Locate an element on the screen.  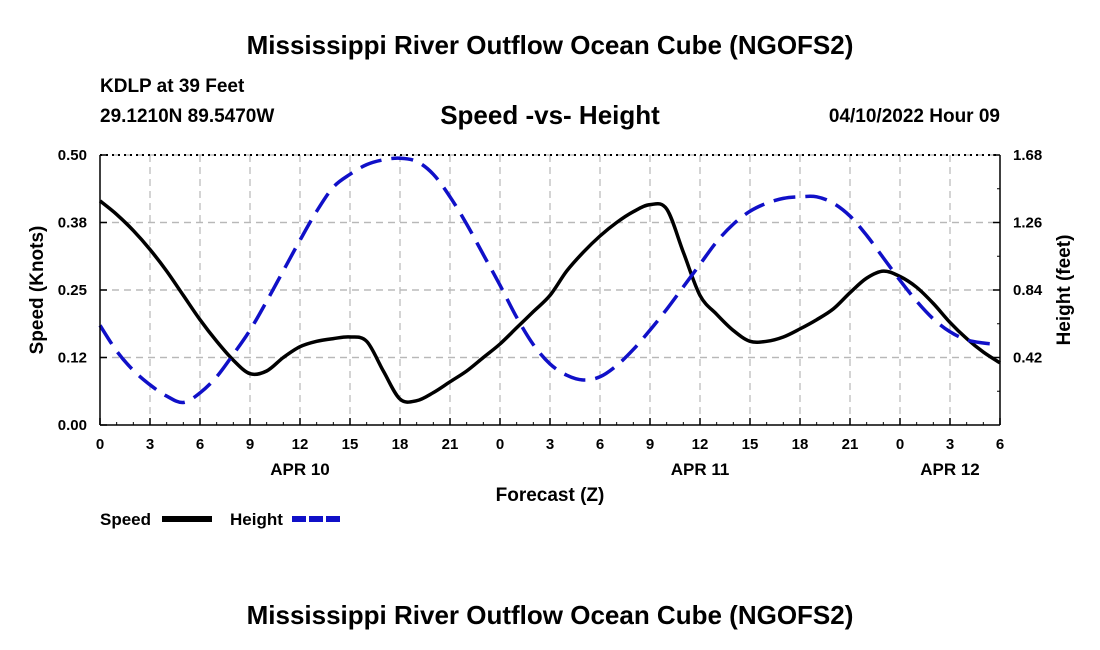
left-tick-label: 0.25 is located at coordinates (72, 290).